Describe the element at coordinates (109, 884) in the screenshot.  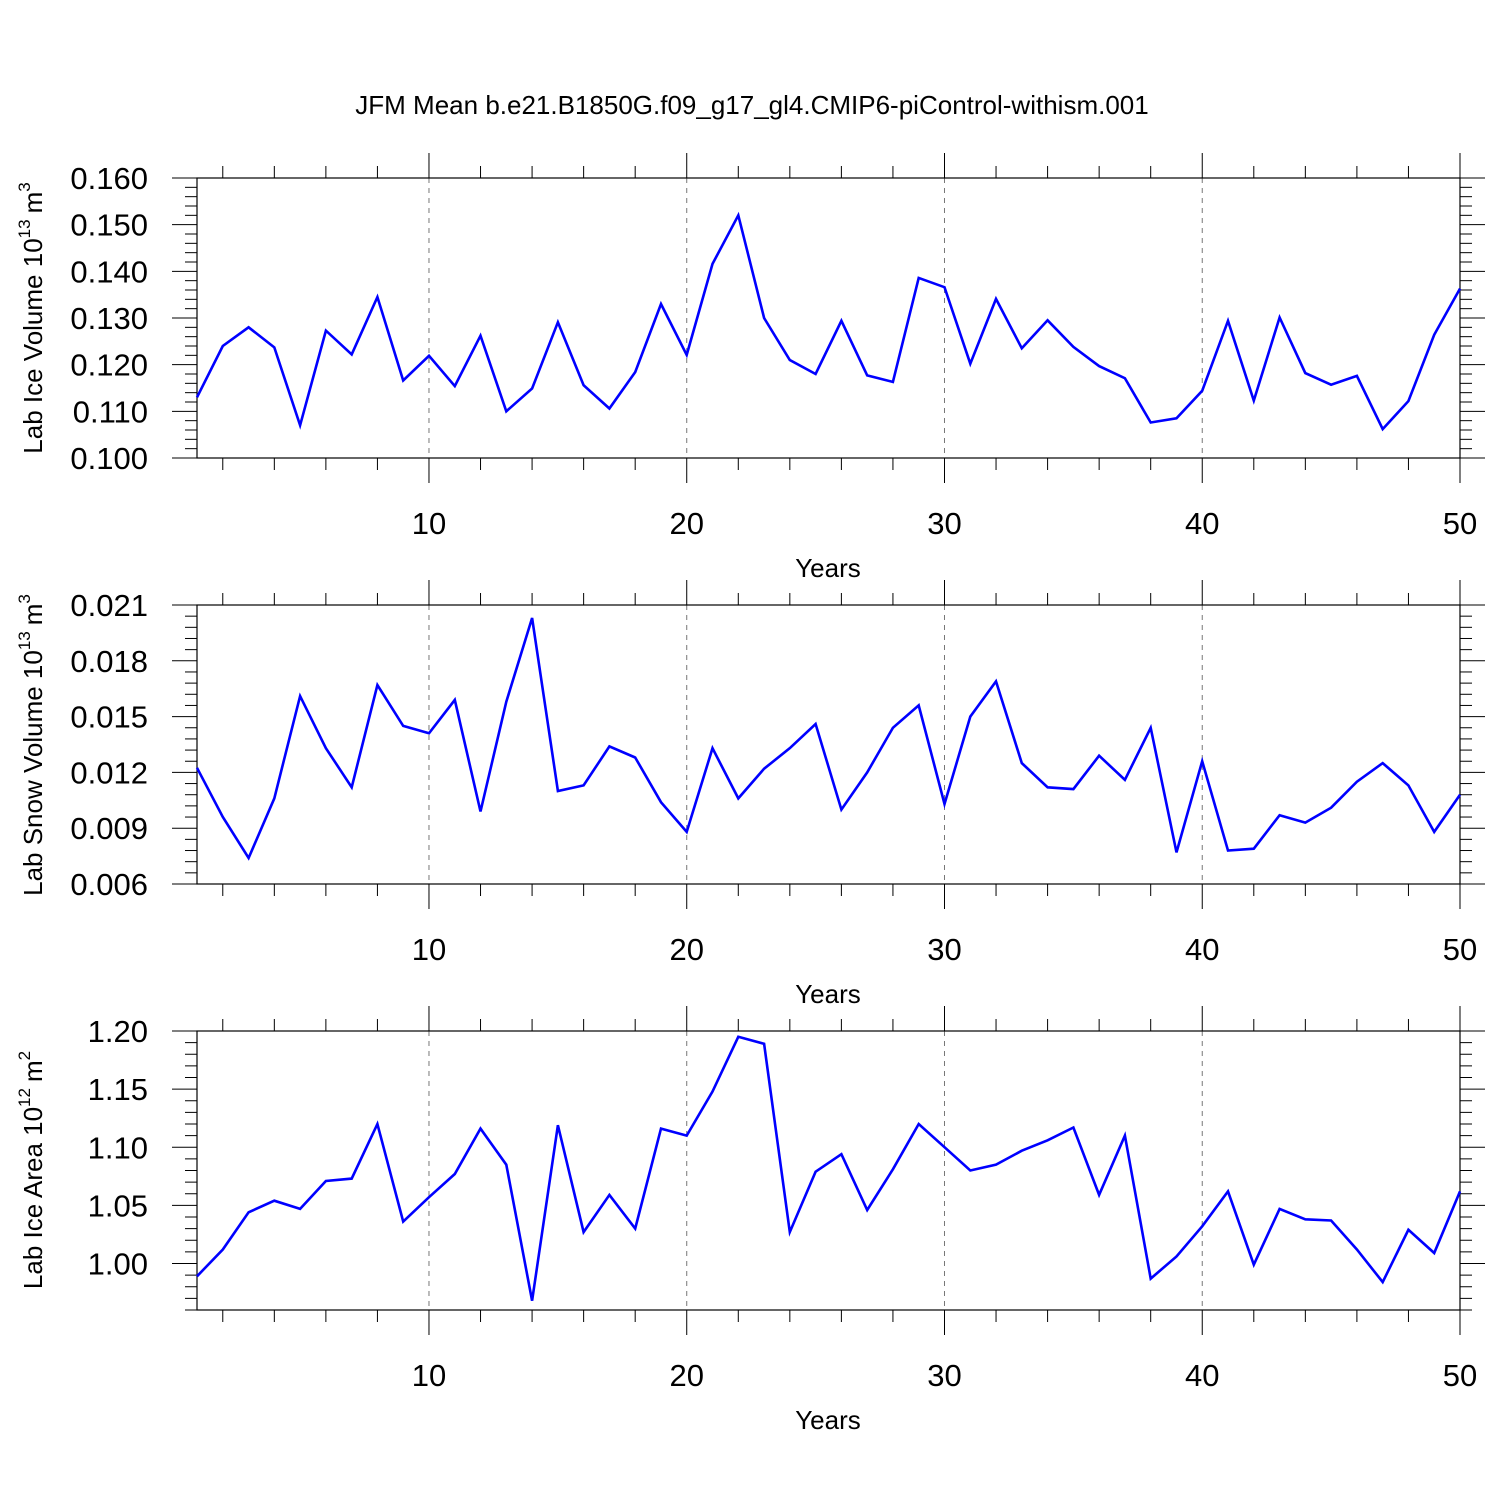
I see `chart-lab-snow-volume-y-tick-label: 0.006` at that location.